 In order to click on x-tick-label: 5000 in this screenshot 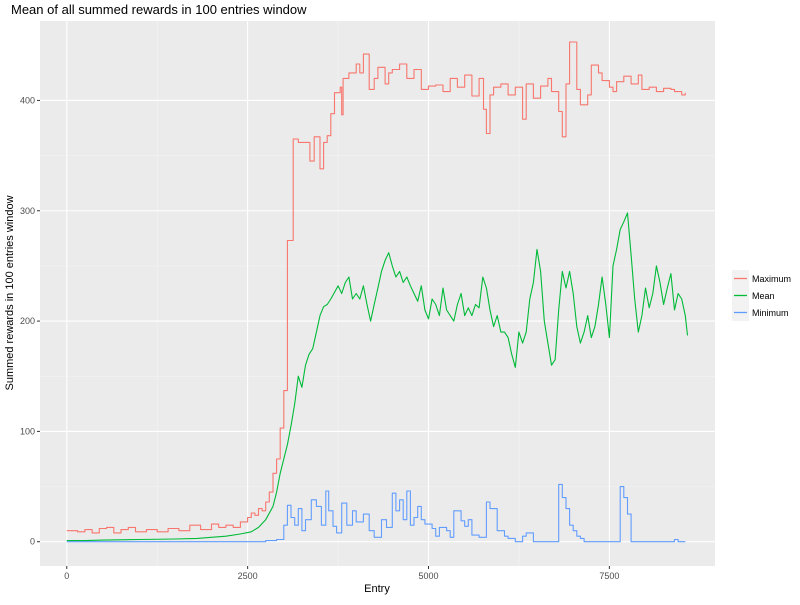, I will do `click(428, 576)`.